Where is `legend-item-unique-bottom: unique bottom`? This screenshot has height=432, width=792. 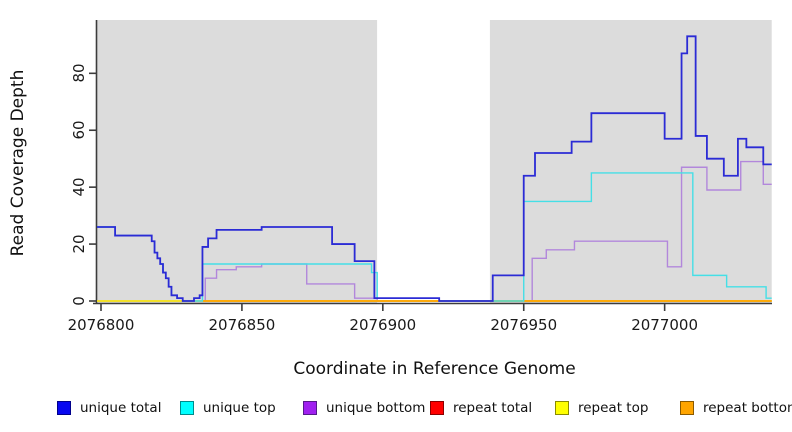 legend-item-unique-bottom: unique bottom is located at coordinates (364, 408).